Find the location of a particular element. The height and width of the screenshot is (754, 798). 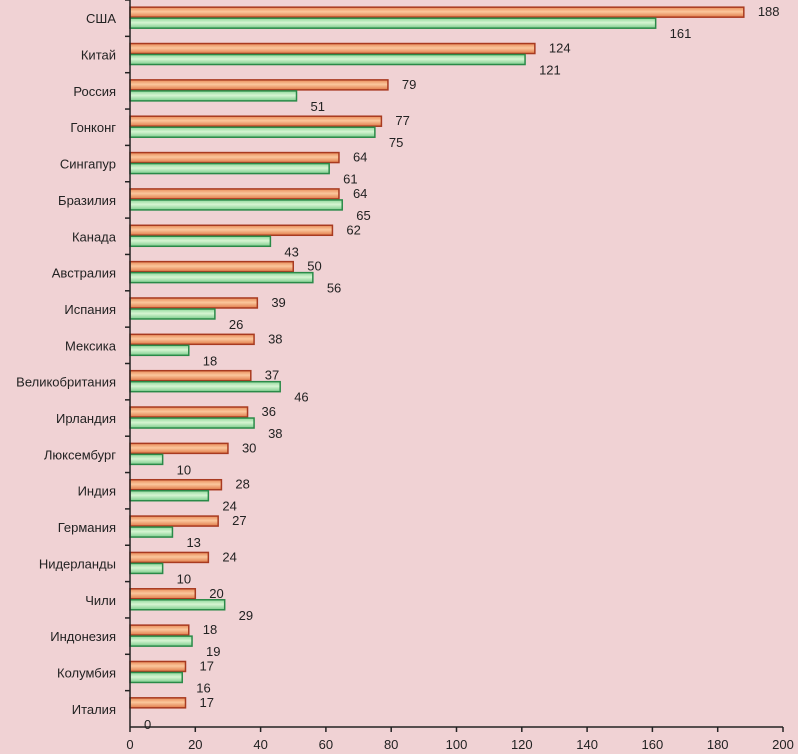

x-tick-label: 200 is located at coordinates (783, 744).